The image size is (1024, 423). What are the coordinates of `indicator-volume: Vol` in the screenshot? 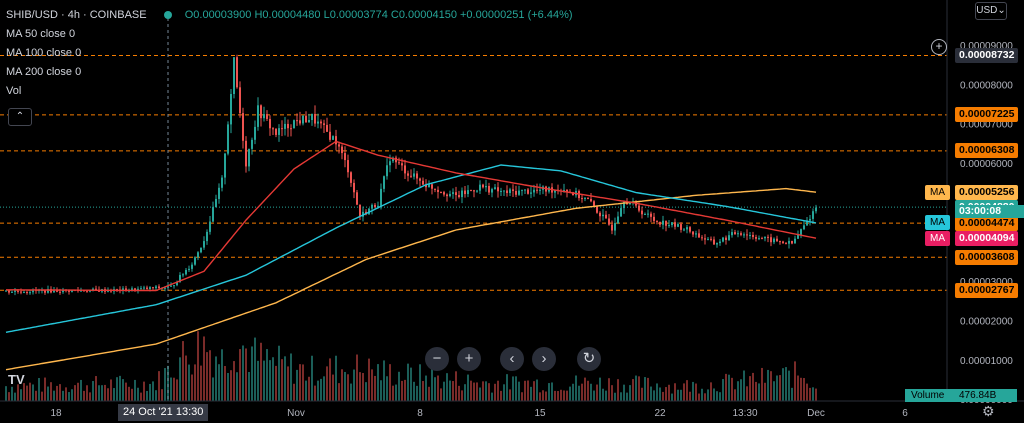 It's located at (14, 91).